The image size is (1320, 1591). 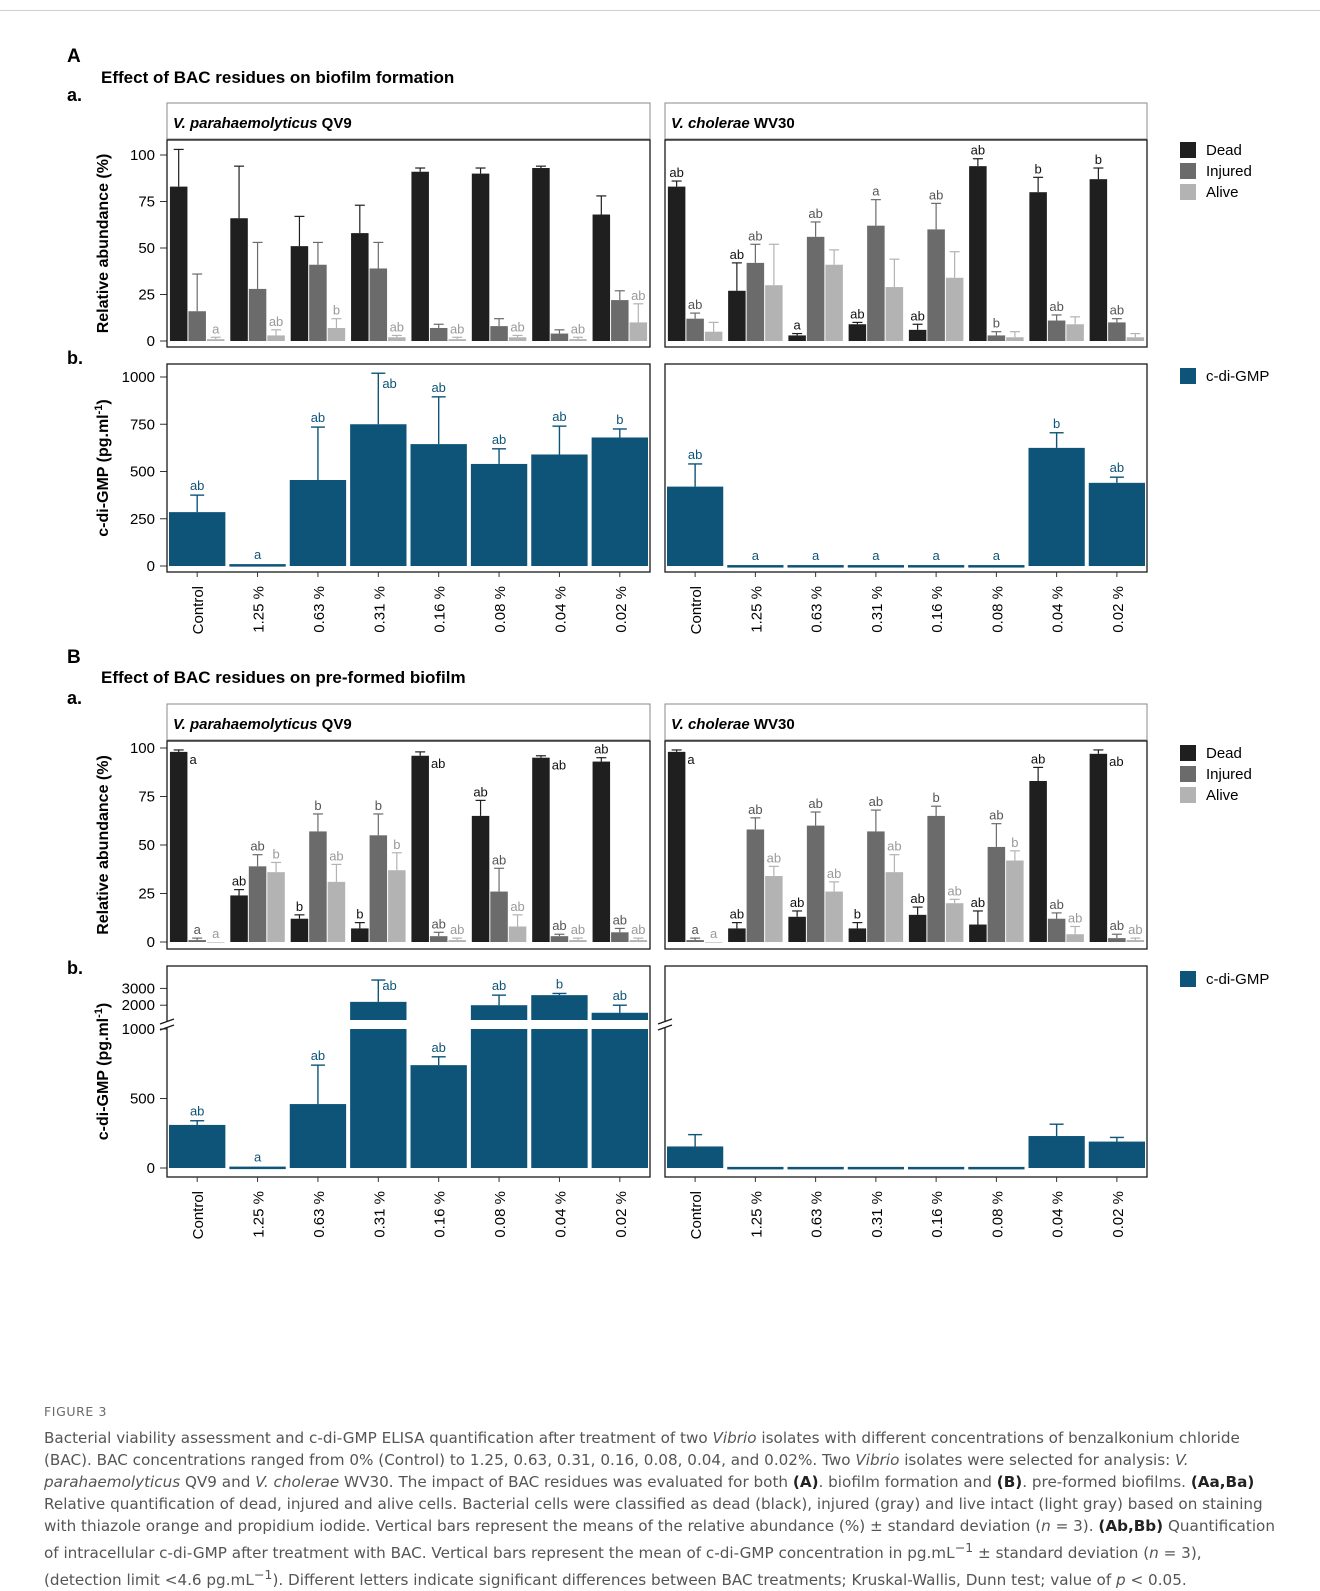 What do you see at coordinates (142, 472) in the screenshot?
I see `y-tick-label: 500` at bounding box center [142, 472].